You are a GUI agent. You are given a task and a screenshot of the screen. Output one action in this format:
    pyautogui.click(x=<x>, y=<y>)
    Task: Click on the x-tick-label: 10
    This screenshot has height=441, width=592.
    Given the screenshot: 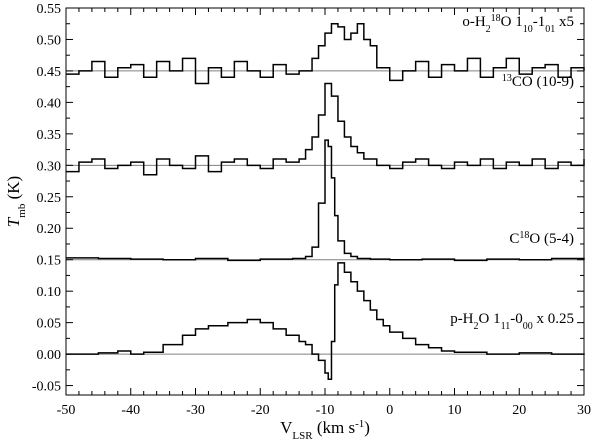 What is the action you would take?
    pyautogui.click(x=455, y=410)
    